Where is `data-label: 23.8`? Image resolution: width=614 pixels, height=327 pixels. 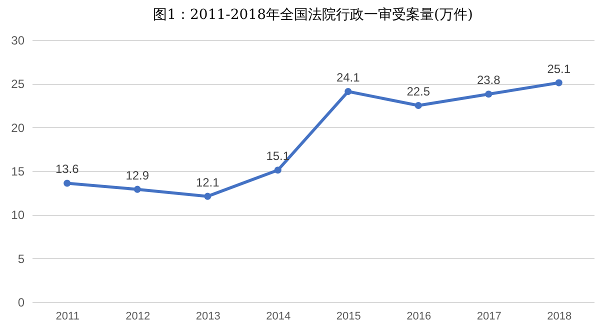 data-label: 23.8 is located at coordinates (488, 80).